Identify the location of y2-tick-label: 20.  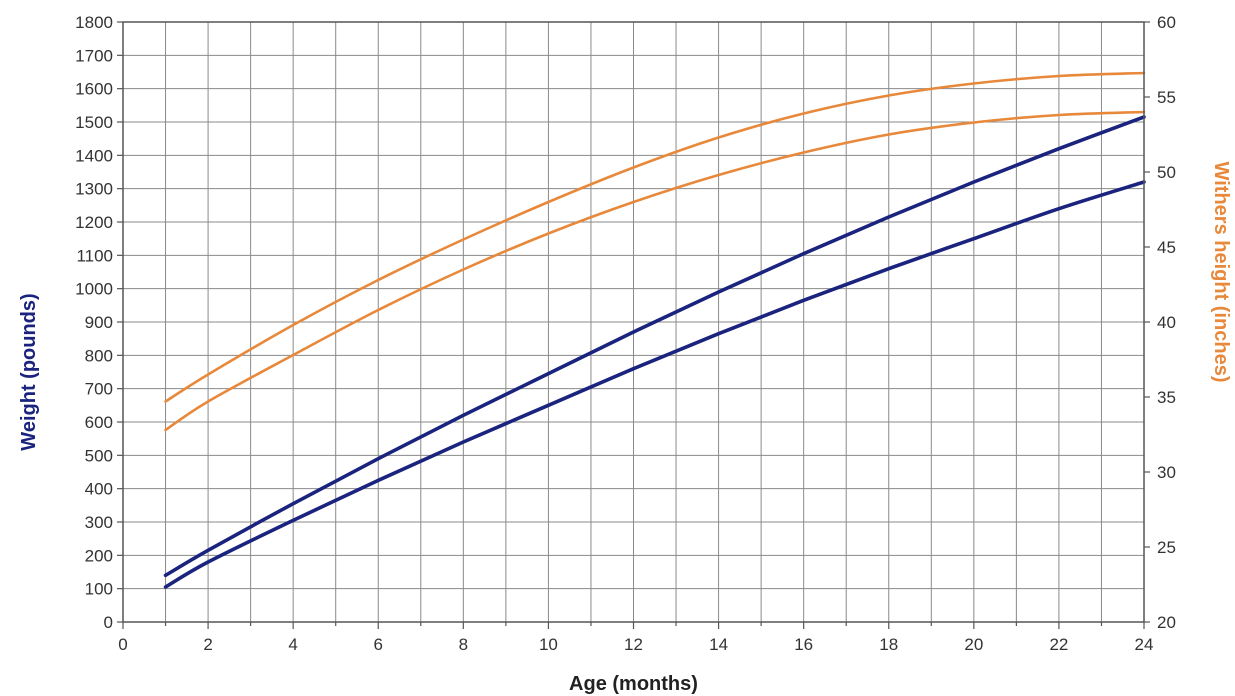
(1166, 622).